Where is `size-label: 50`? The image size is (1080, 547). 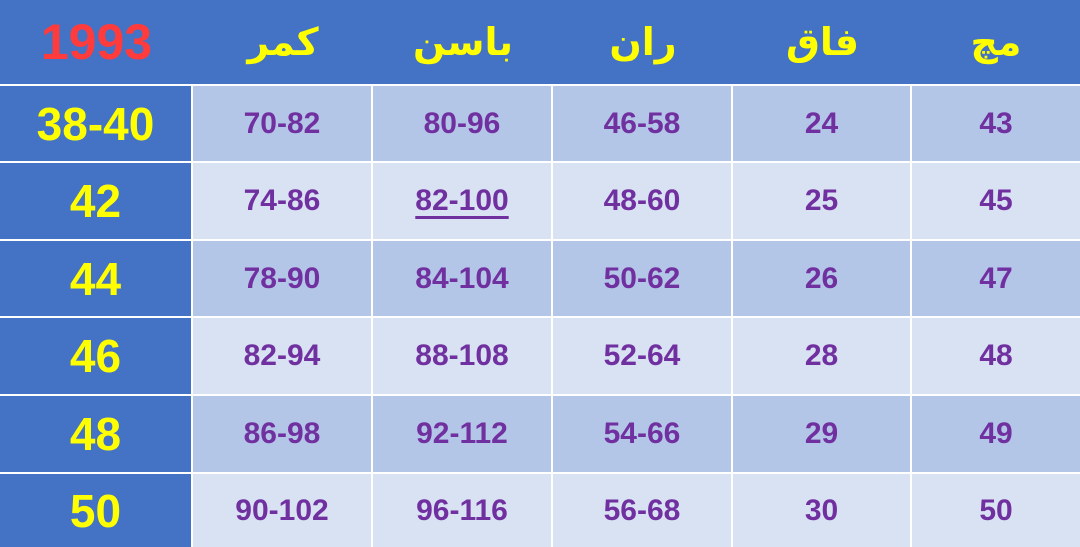 size-label: 50 is located at coordinates (96, 510).